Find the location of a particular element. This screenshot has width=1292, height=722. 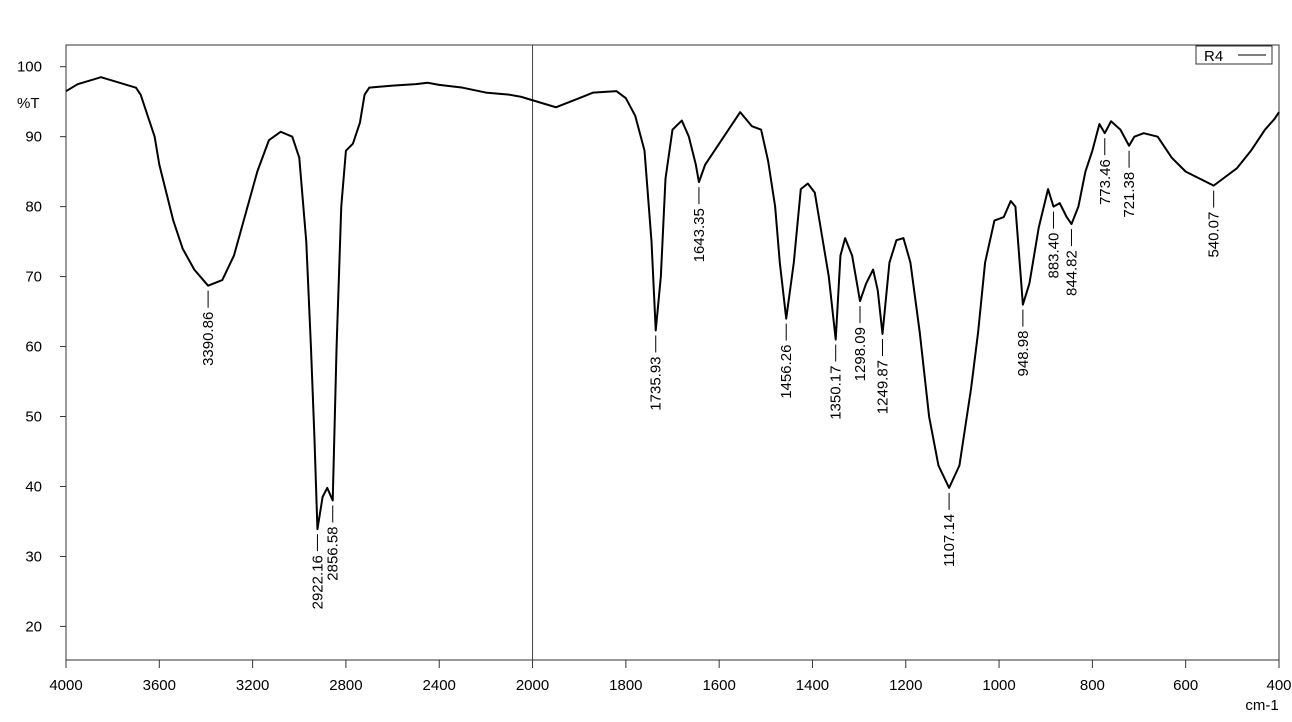

peak-label: 1298.09 is located at coordinates (860, 354).